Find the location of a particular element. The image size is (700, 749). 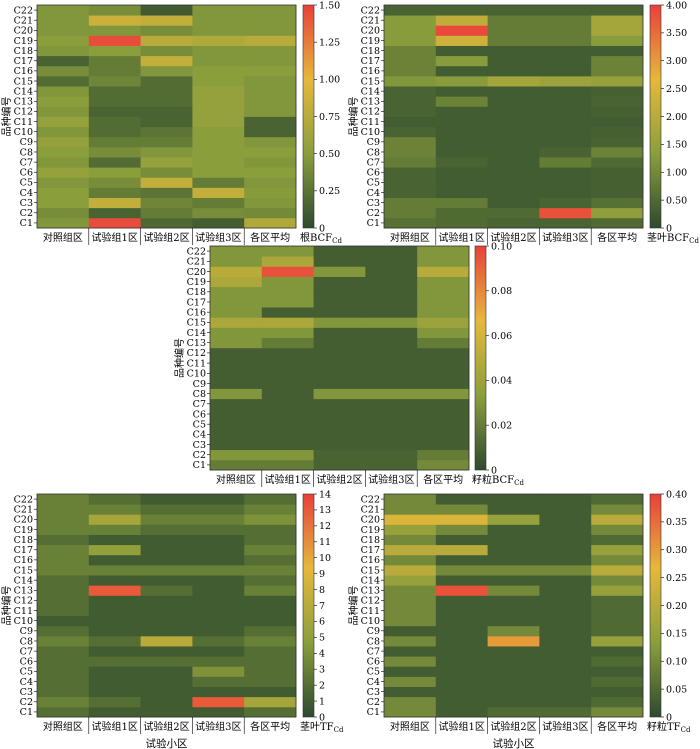

row-label: C5 is located at coordinates (26, 672).